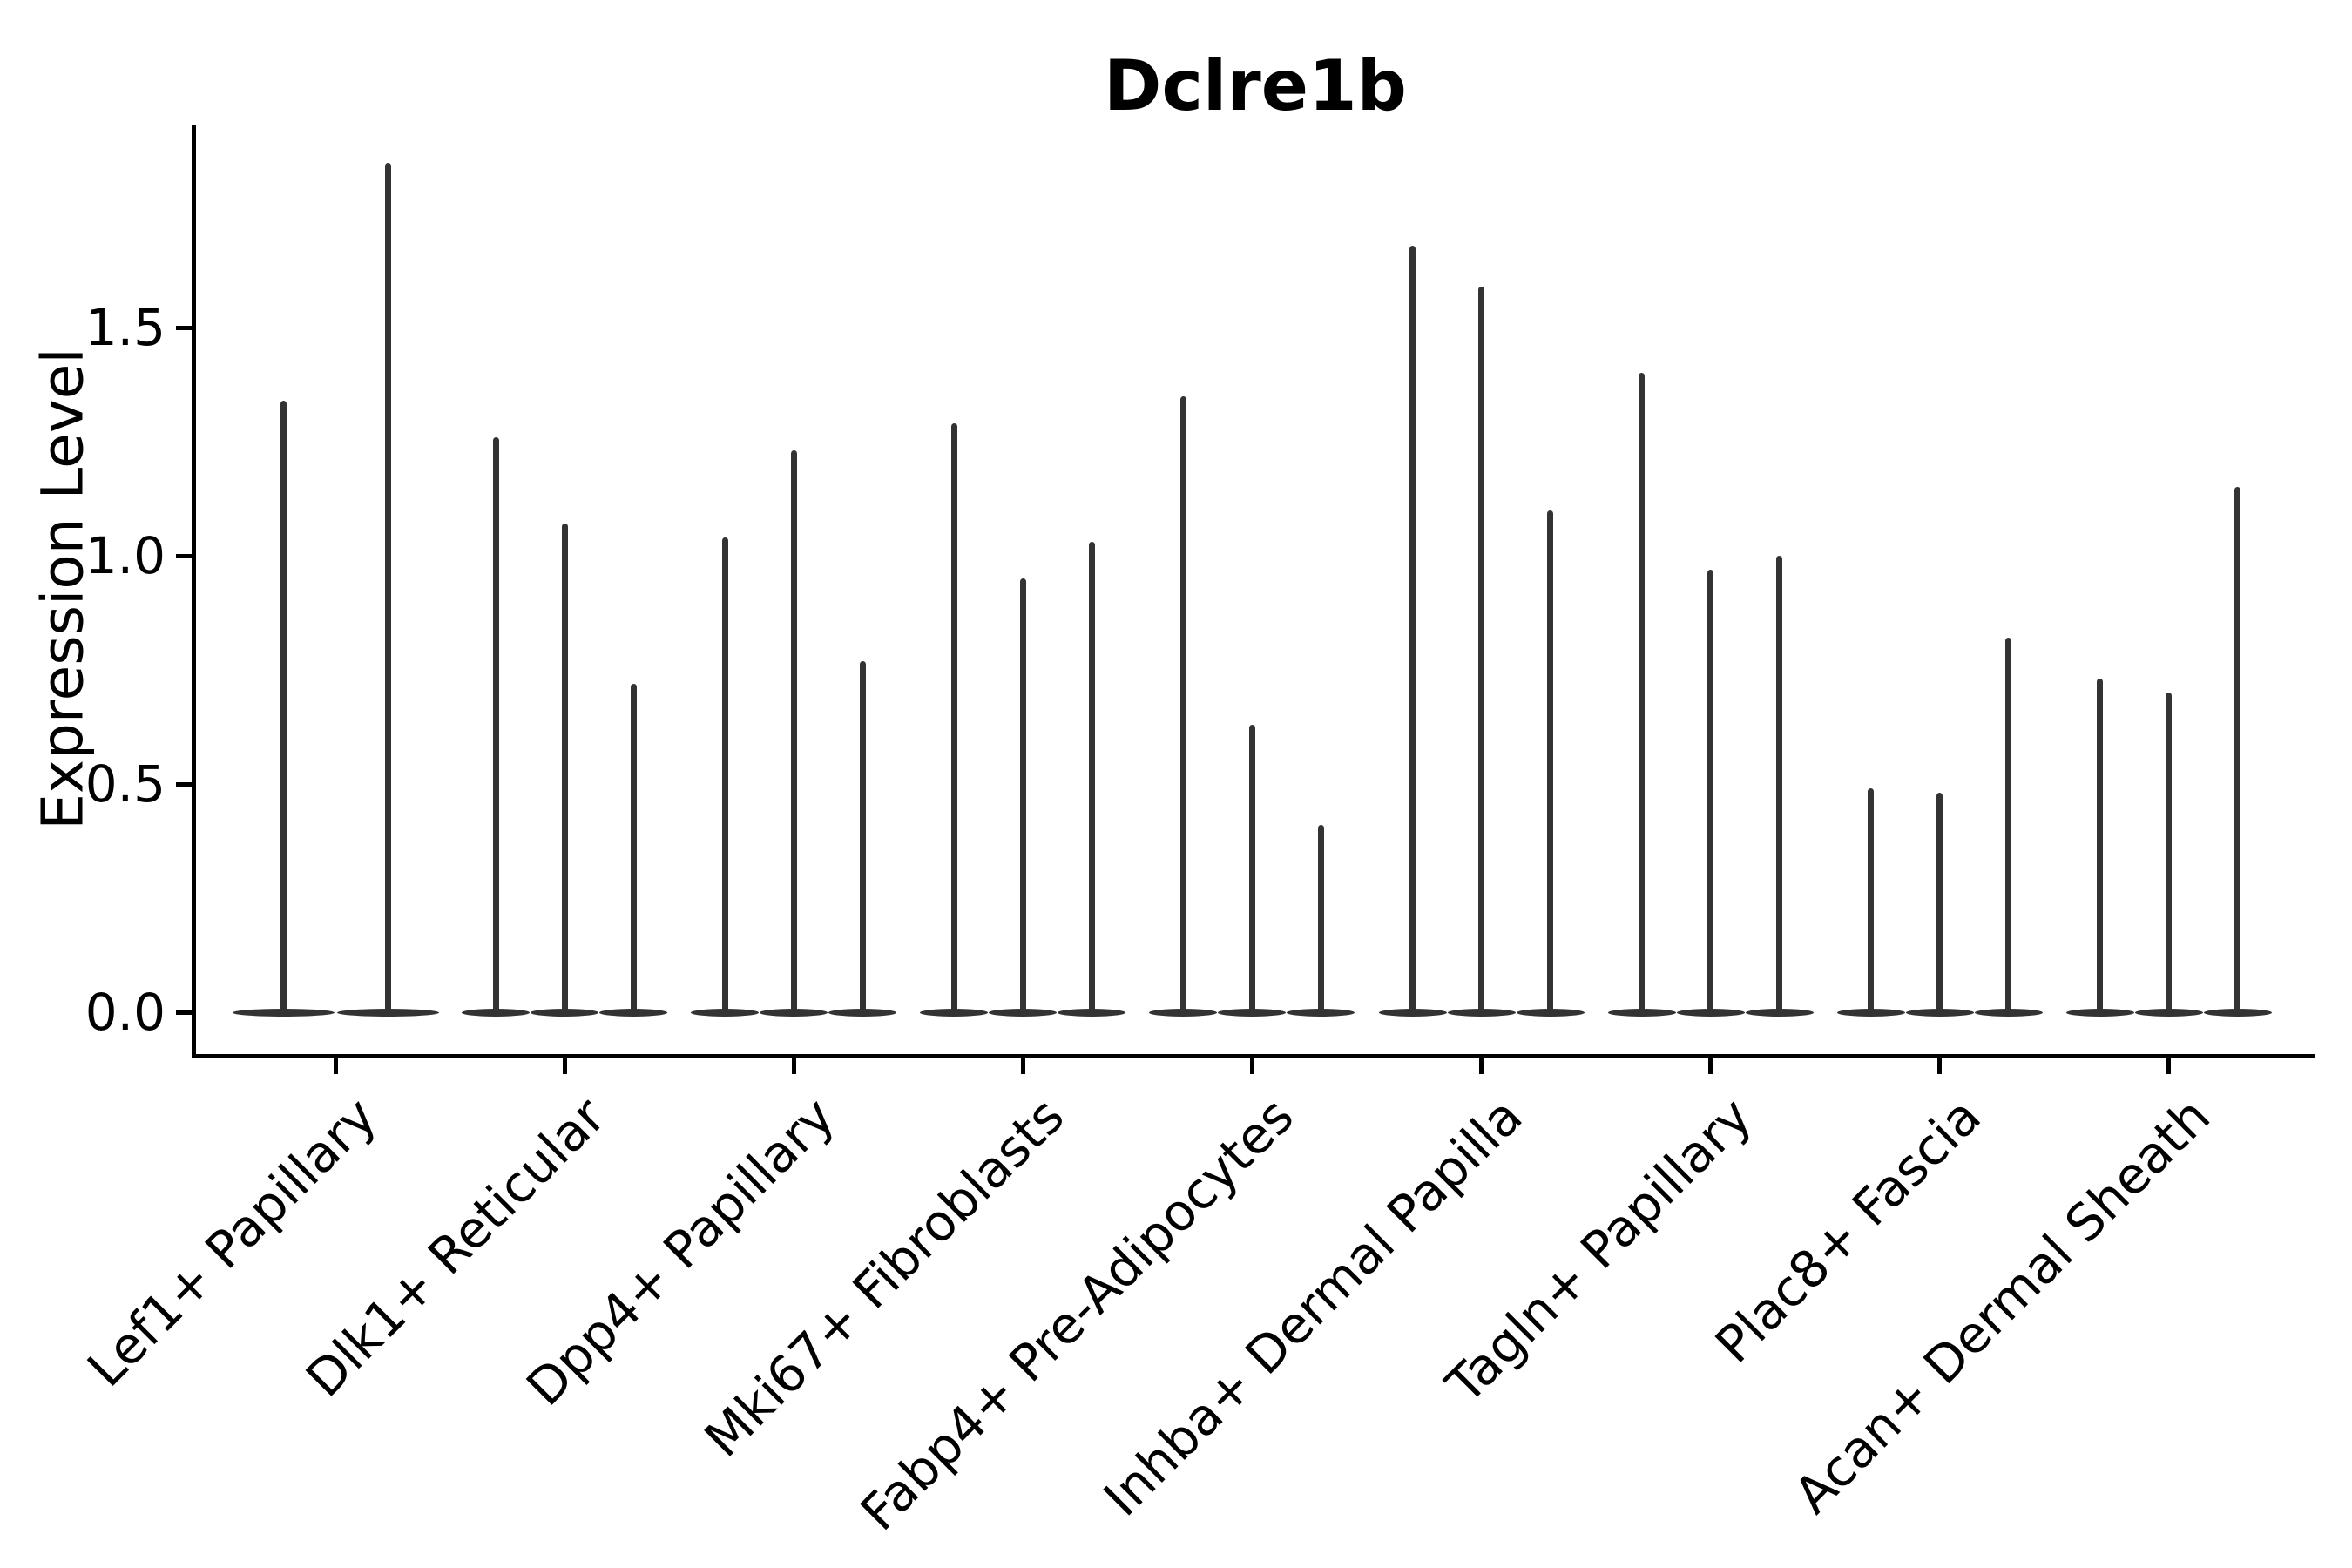 The image size is (2352, 1568). I want to click on chart-title: Dclre1b, so click(1255, 85).